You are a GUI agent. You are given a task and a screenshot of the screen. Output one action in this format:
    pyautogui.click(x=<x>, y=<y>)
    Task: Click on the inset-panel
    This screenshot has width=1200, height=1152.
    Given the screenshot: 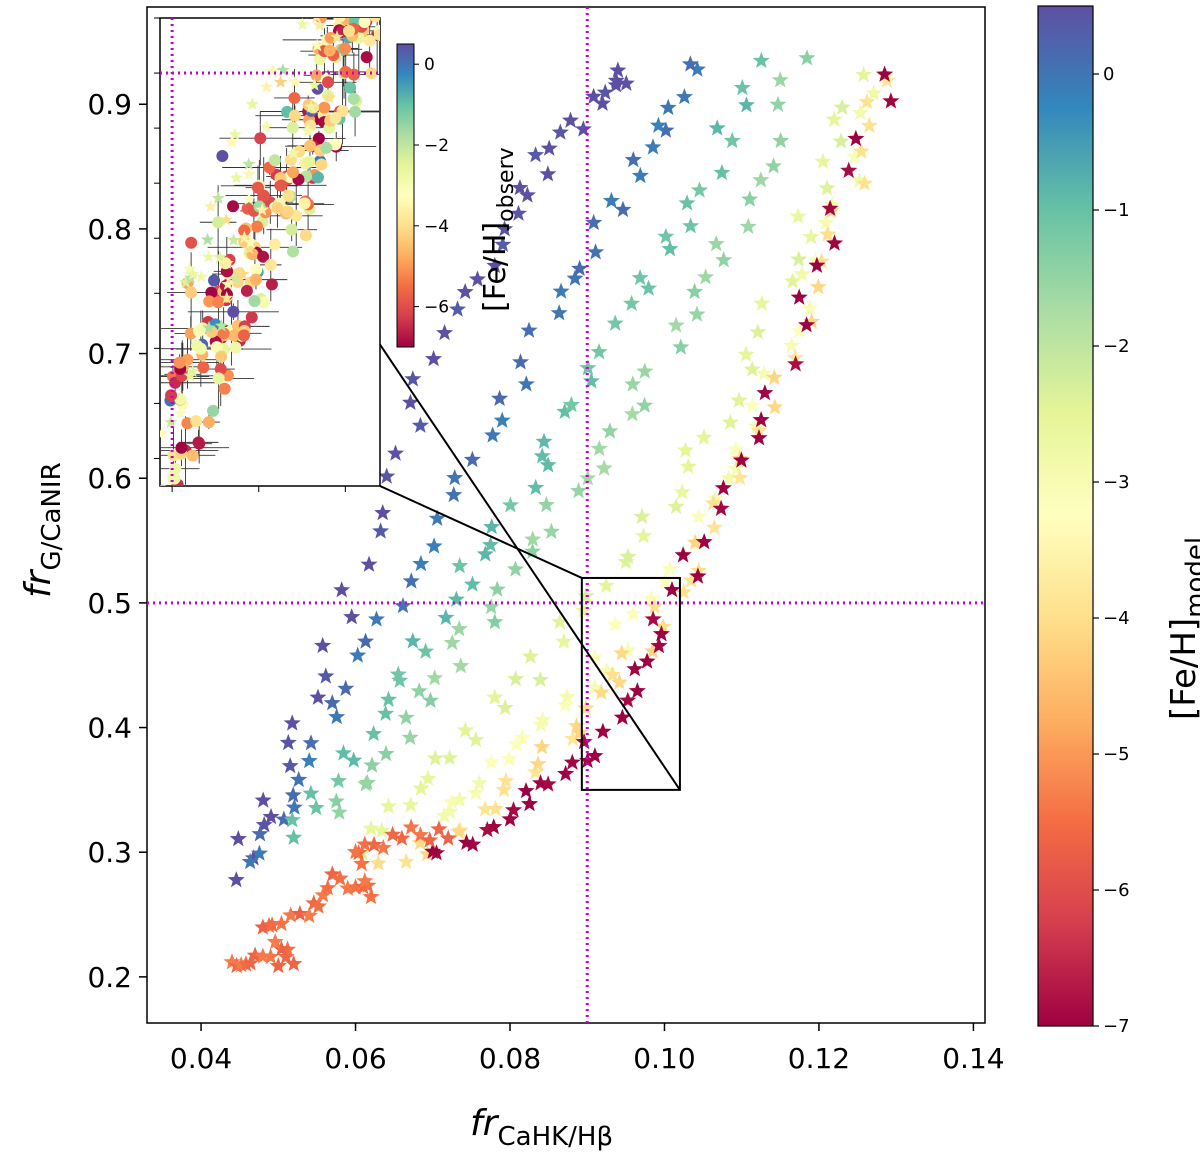 What is the action you would take?
    pyautogui.click(x=267, y=246)
    